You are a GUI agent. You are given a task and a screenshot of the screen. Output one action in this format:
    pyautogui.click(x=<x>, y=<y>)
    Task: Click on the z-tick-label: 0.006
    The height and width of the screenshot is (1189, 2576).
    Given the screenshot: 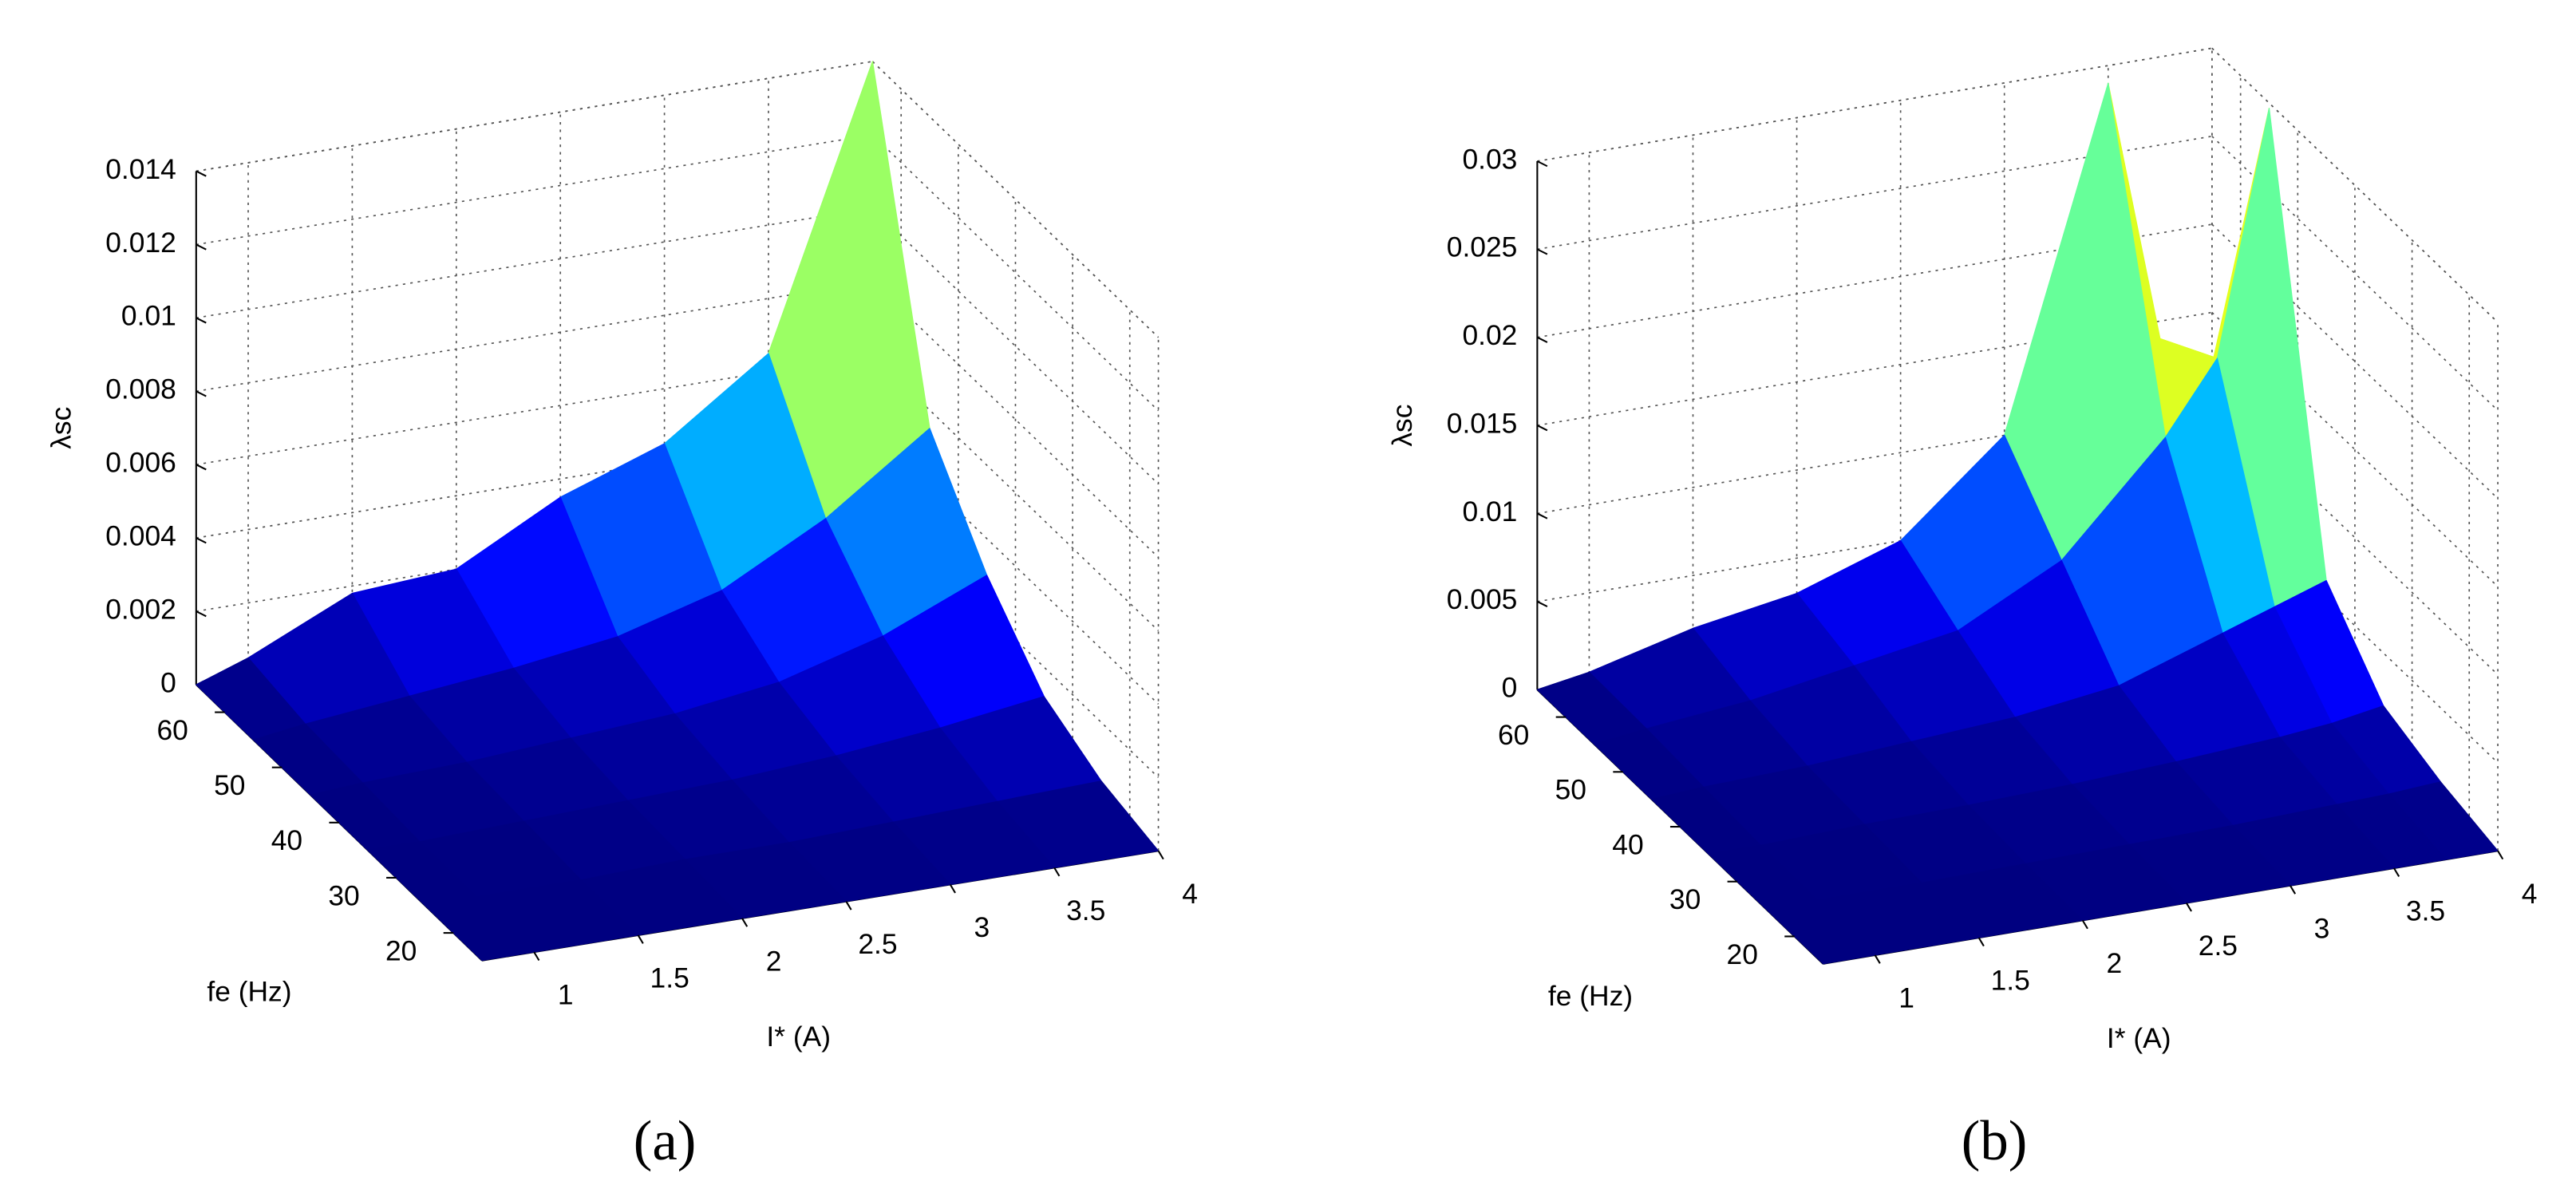 What is the action you would take?
    pyautogui.click(x=140, y=463)
    